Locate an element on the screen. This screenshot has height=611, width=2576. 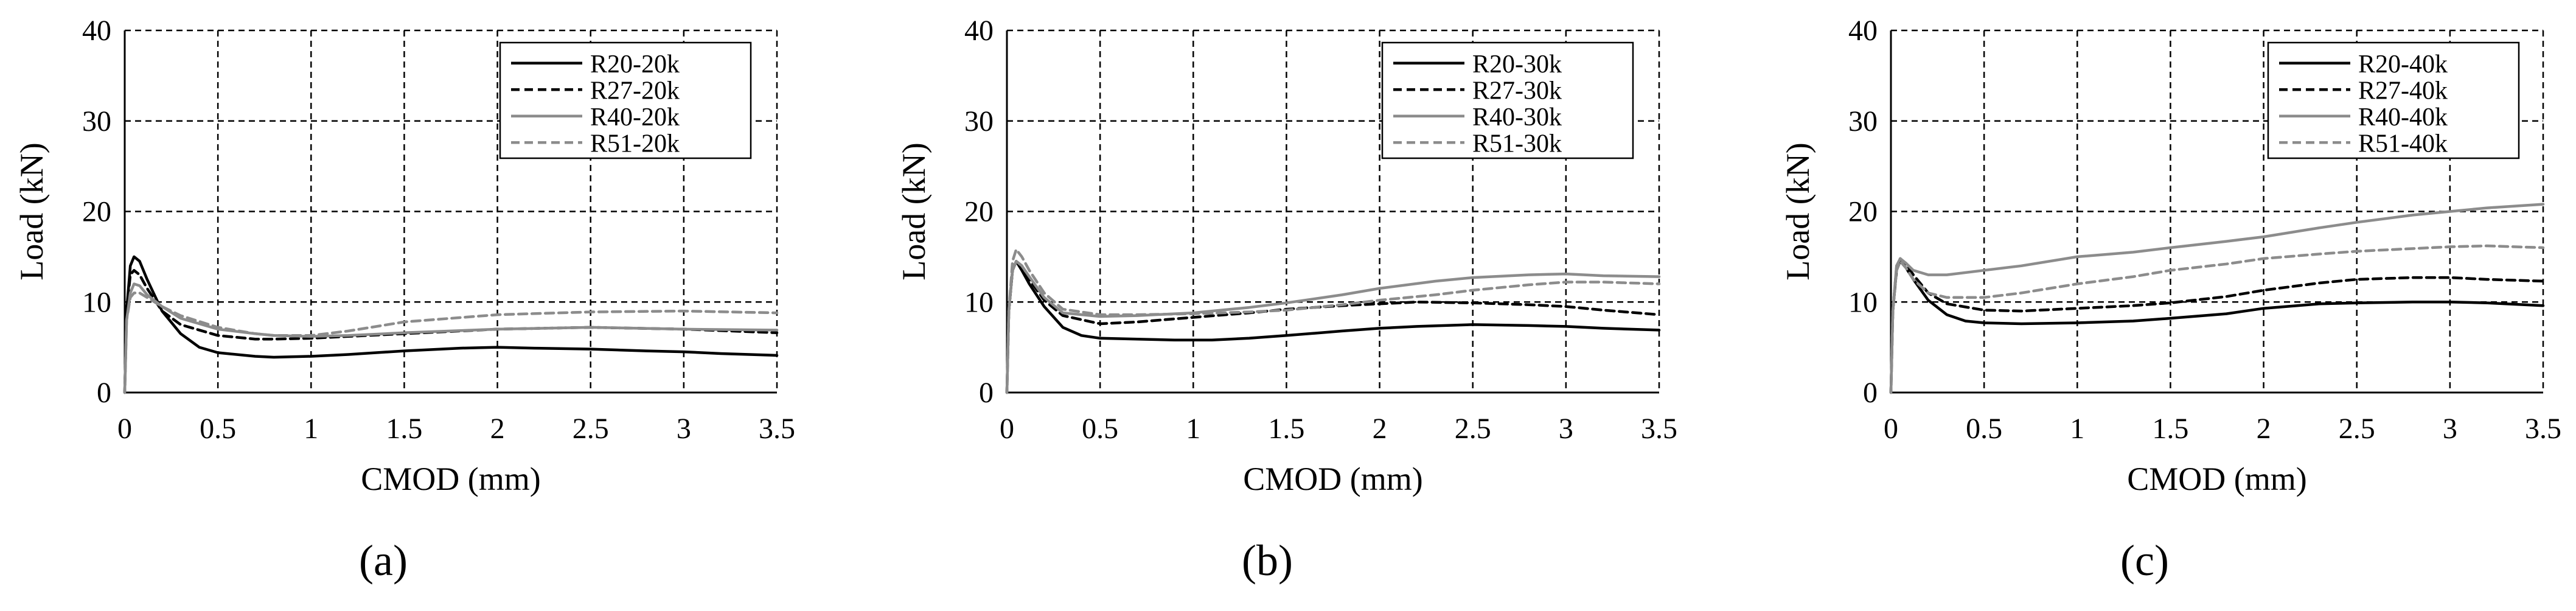
series-line-R51-30k is located at coordinates (1333, 321).